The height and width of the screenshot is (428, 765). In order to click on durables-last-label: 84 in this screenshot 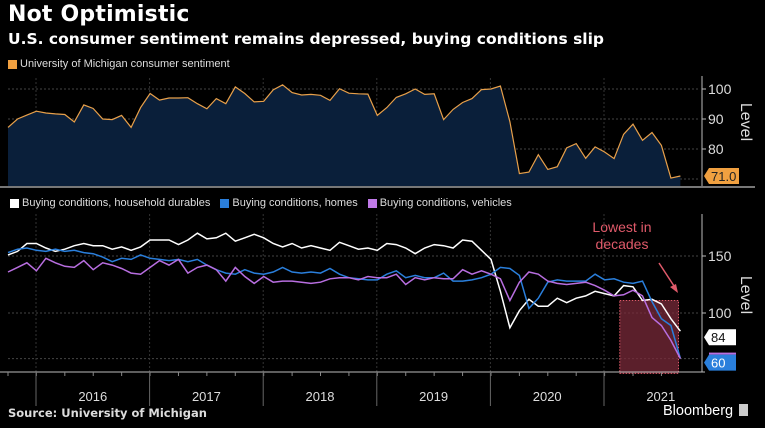, I will do `click(718, 337)`.